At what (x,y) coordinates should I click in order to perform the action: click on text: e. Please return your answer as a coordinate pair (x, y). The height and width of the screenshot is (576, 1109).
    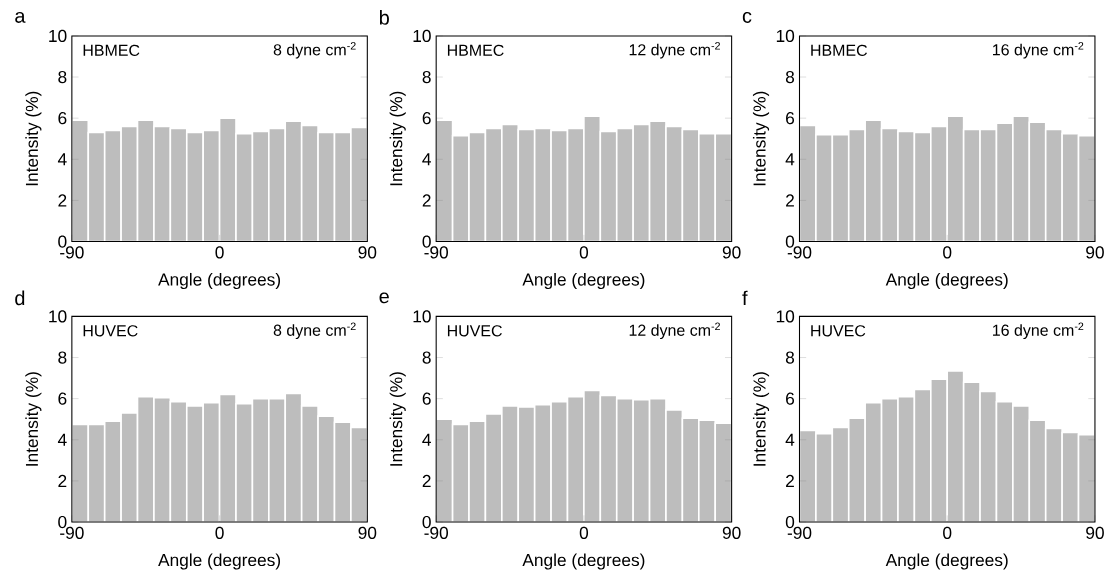
    Looking at the image, I should click on (384, 298).